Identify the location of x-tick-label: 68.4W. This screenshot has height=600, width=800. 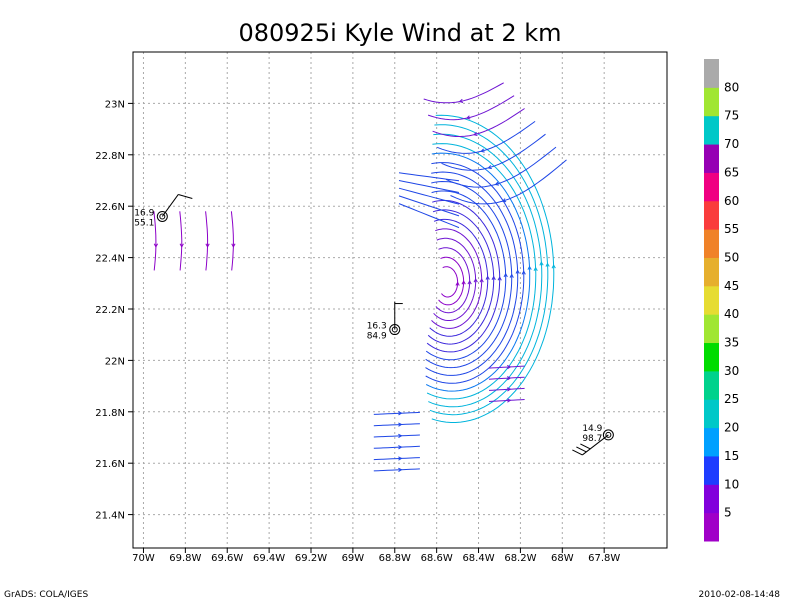
(478, 558).